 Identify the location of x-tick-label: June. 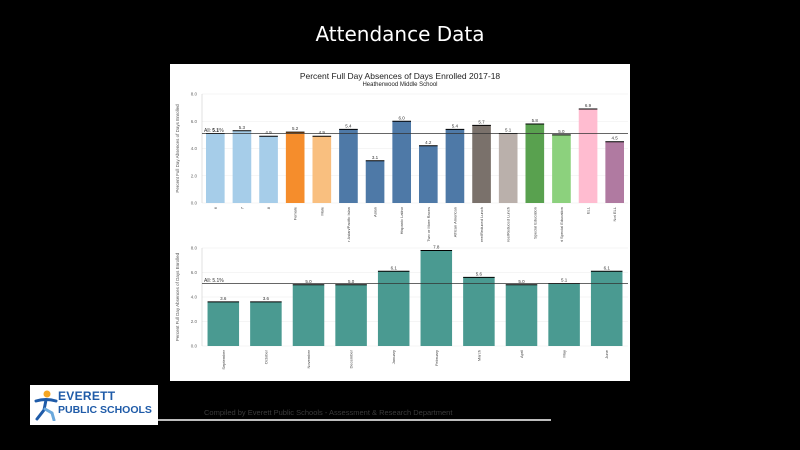
(606, 353).